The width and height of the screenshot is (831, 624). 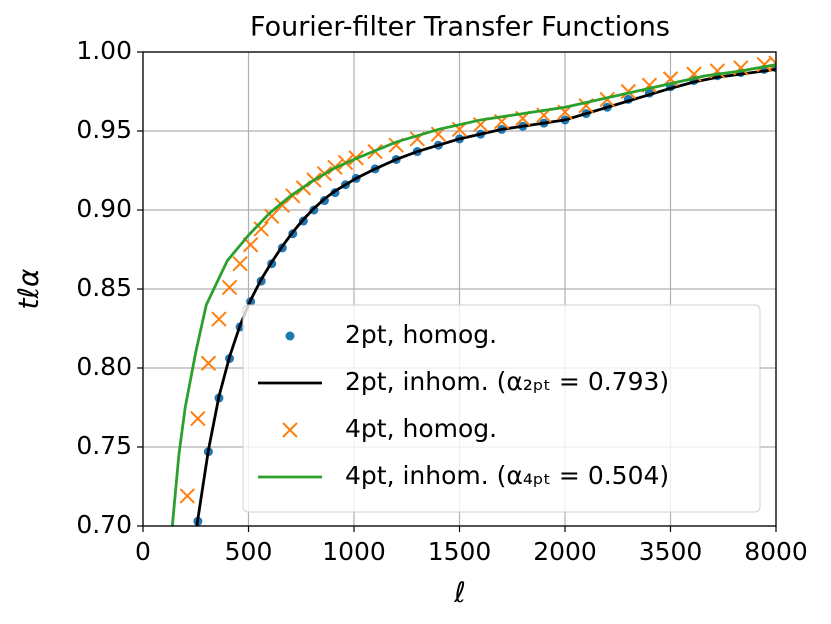 What do you see at coordinates (104, 287) in the screenshot?
I see `y-tick-label: 0.85` at bounding box center [104, 287].